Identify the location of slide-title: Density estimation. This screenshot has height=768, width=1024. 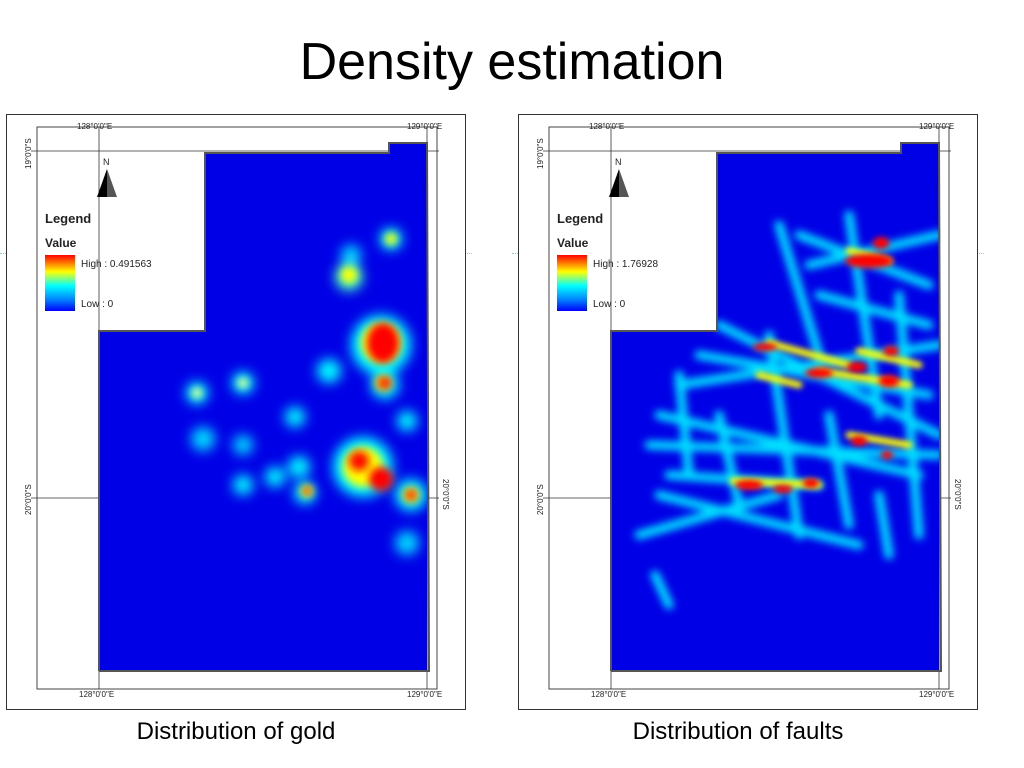
(512, 62).